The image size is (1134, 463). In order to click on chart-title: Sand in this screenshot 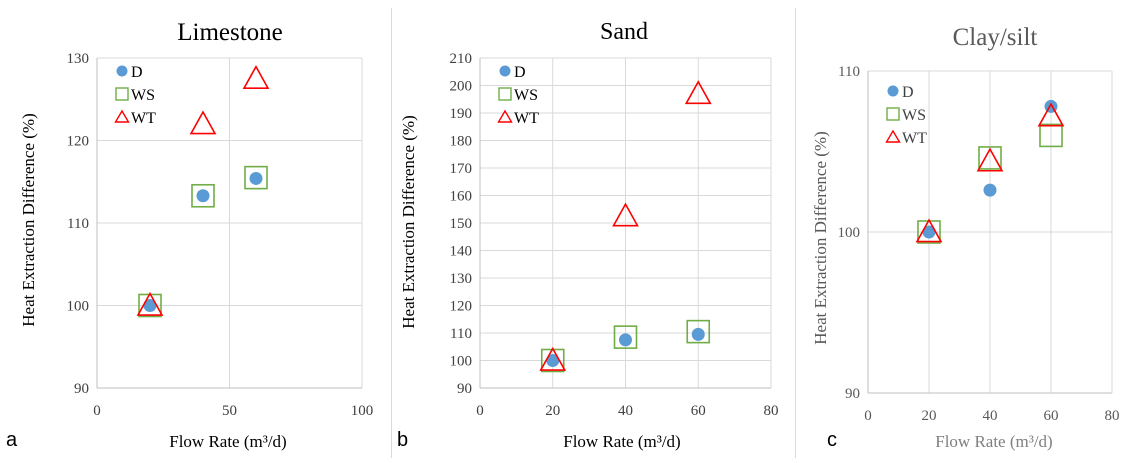, I will do `click(624, 32)`.